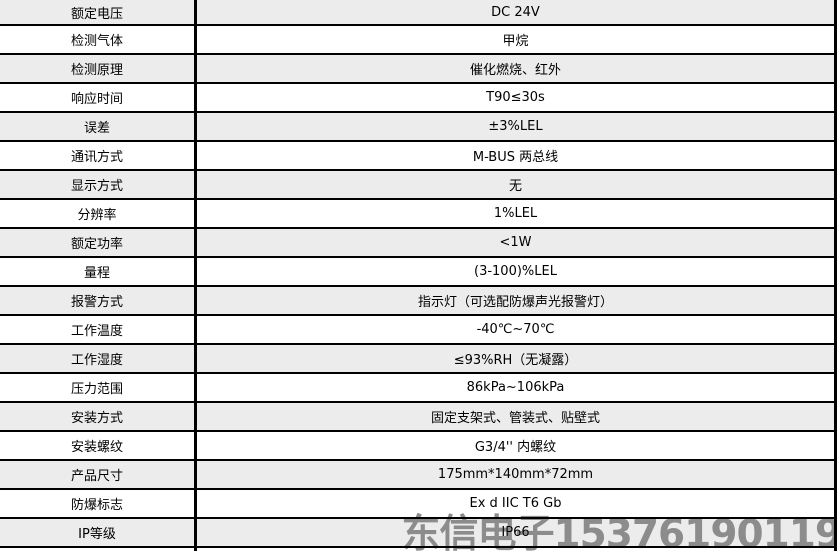  What do you see at coordinates (98, 271) in the screenshot?
I see `row-label: 量程` at bounding box center [98, 271].